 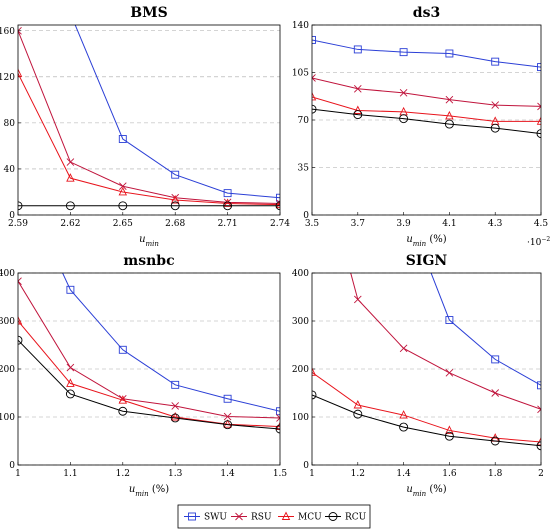 I want to click on x-tick-label: 1.2, so click(x=123, y=474).